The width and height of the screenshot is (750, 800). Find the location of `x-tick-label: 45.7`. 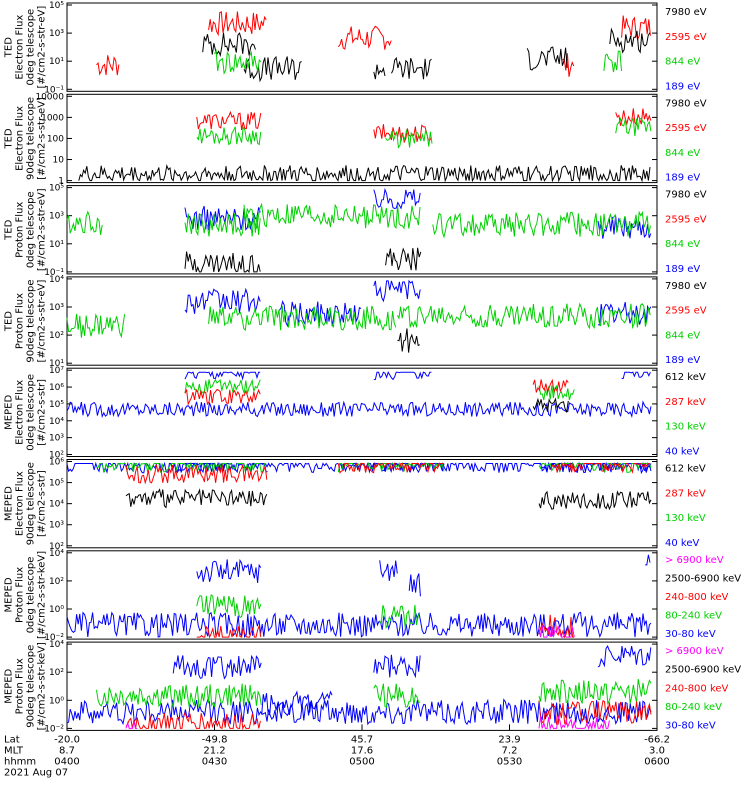

x-tick-label: 45.7 is located at coordinates (362, 739).